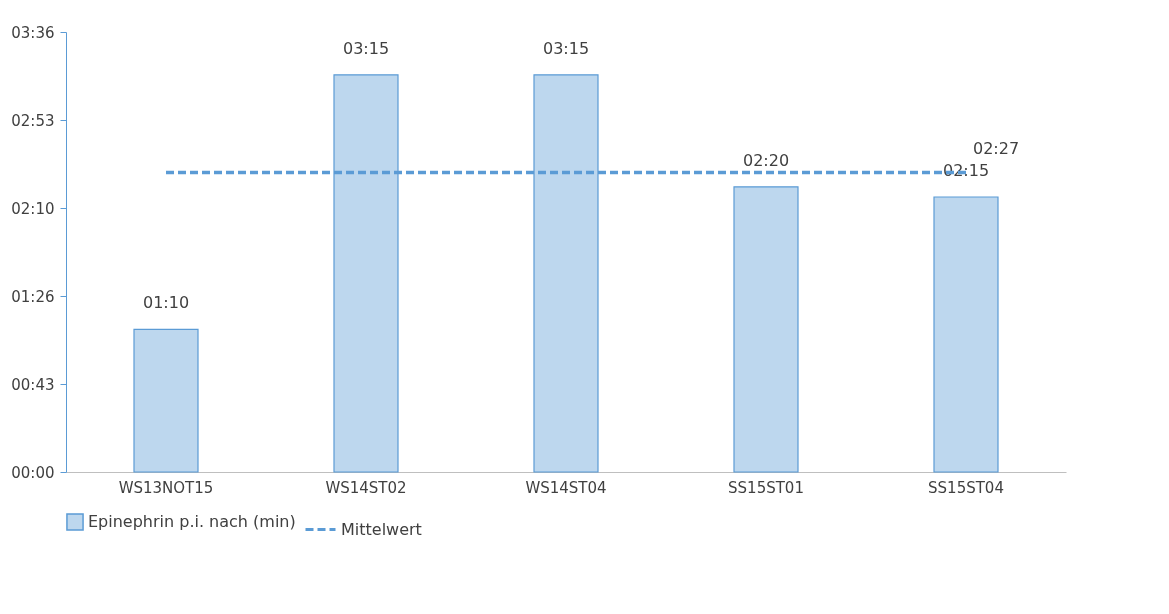 The height and width of the screenshot is (614, 1169). What do you see at coordinates (381, 529) in the screenshot?
I see `legend-label: Mittelwert` at bounding box center [381, 529].